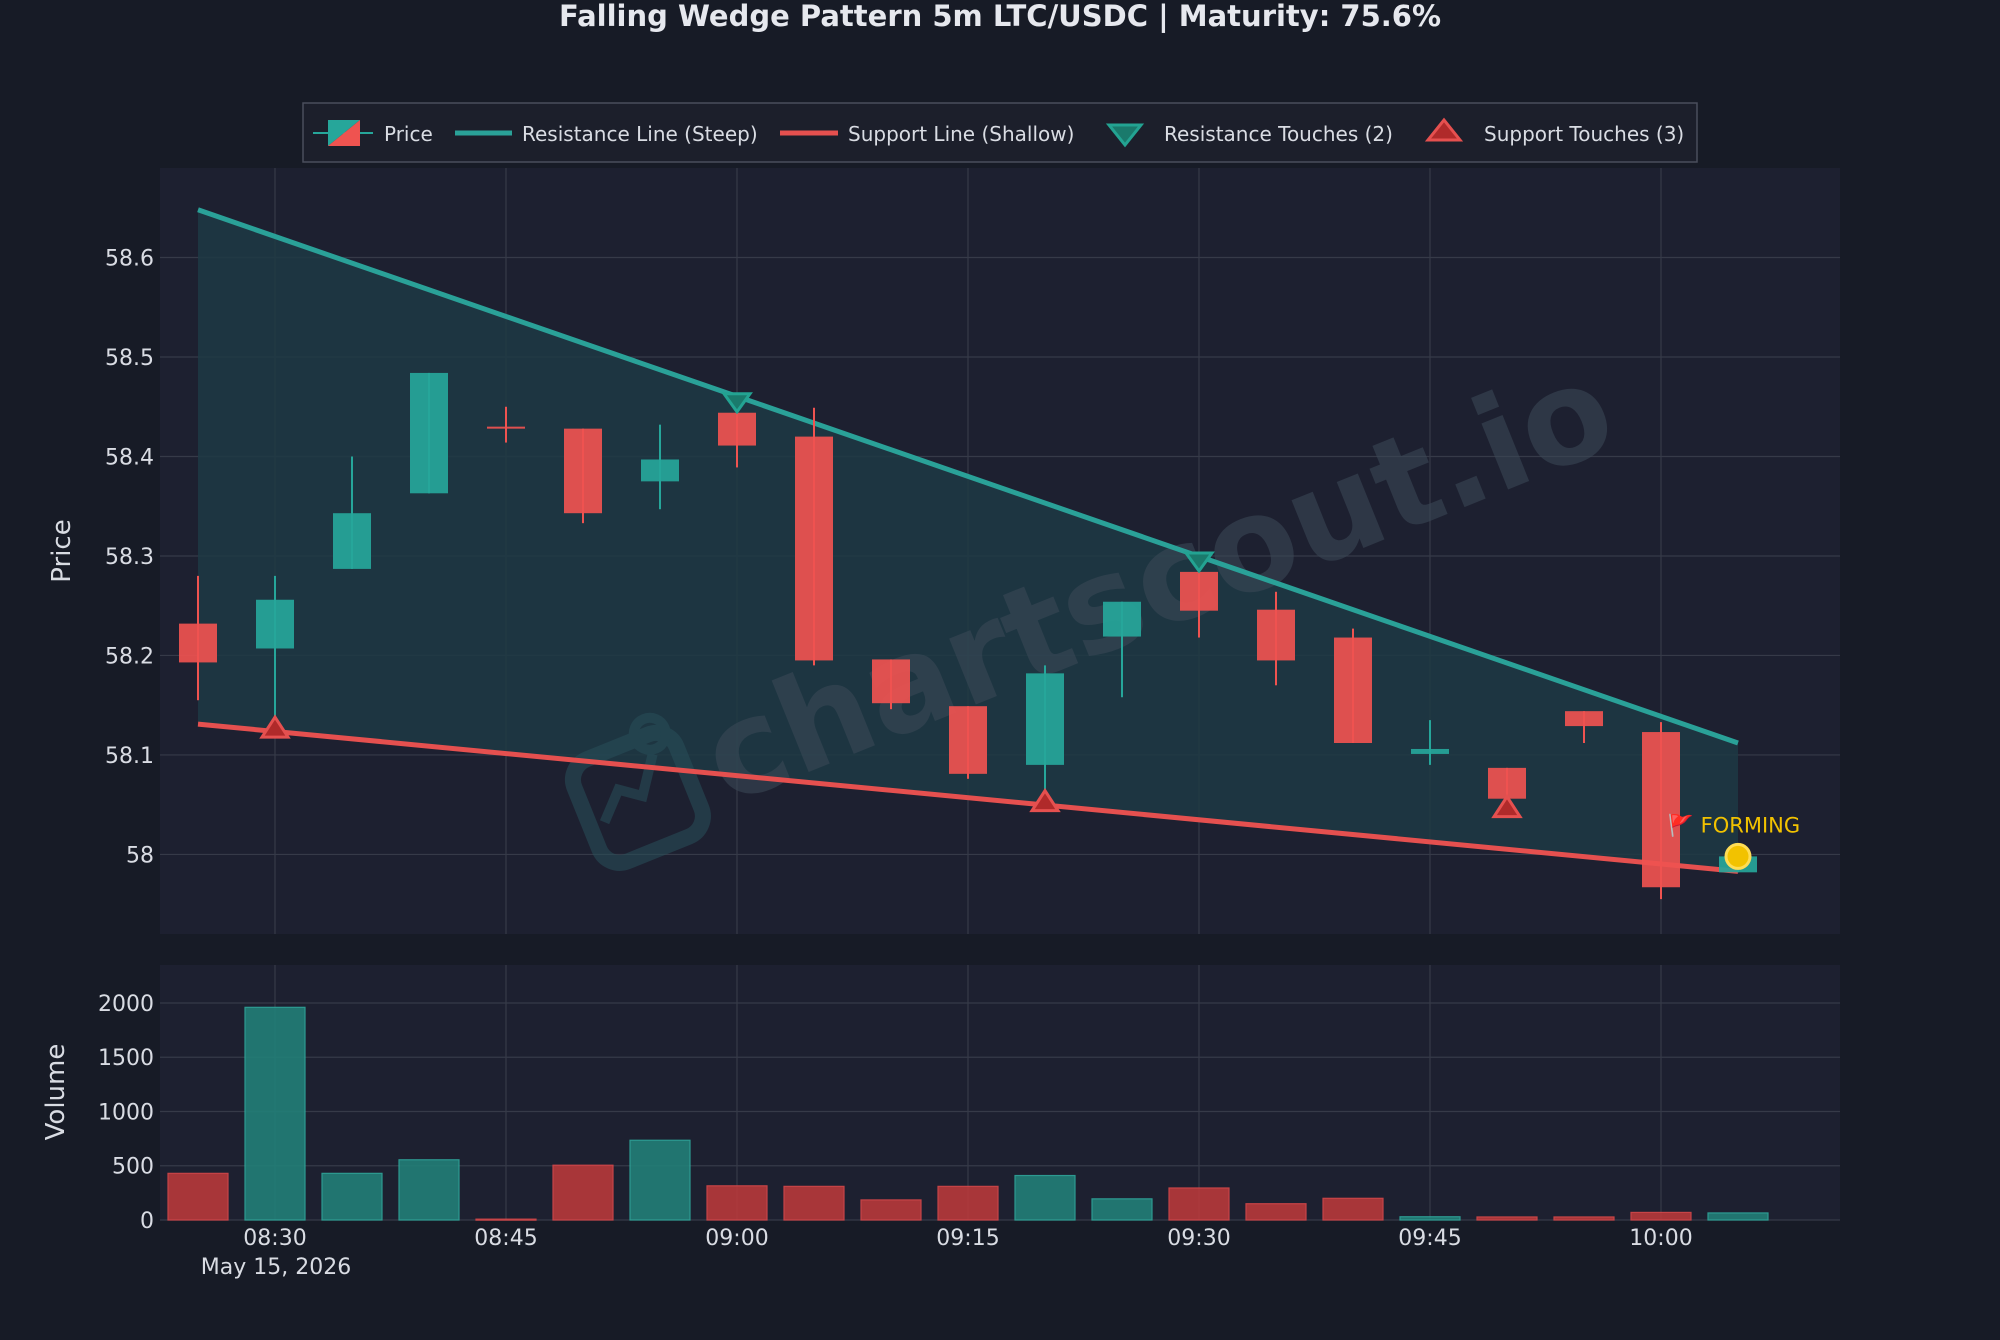 The image size is (2000, 1340). I want to click on volume-tick-label: 1000, so click(126, 1112).